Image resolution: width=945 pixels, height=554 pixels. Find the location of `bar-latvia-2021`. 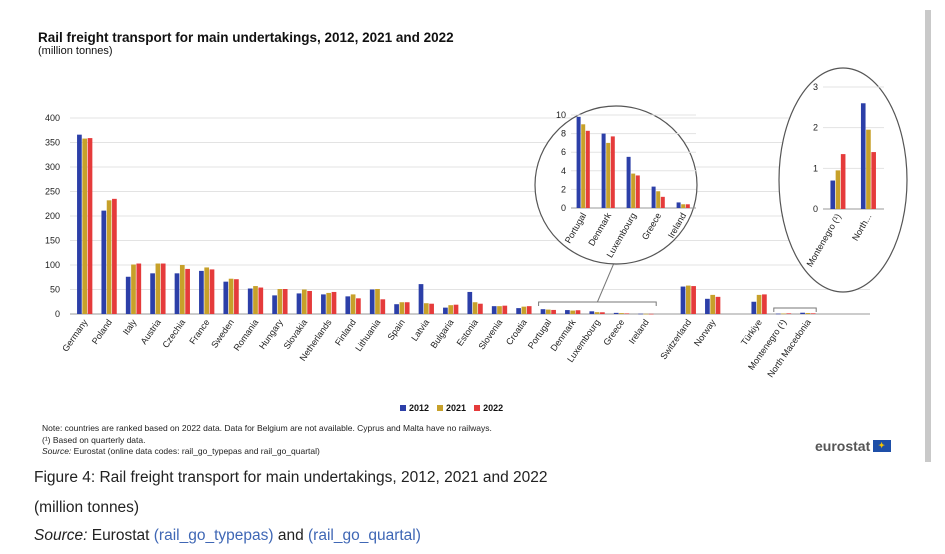

bar-latvia-2021 is located at coordinates (426, 308).